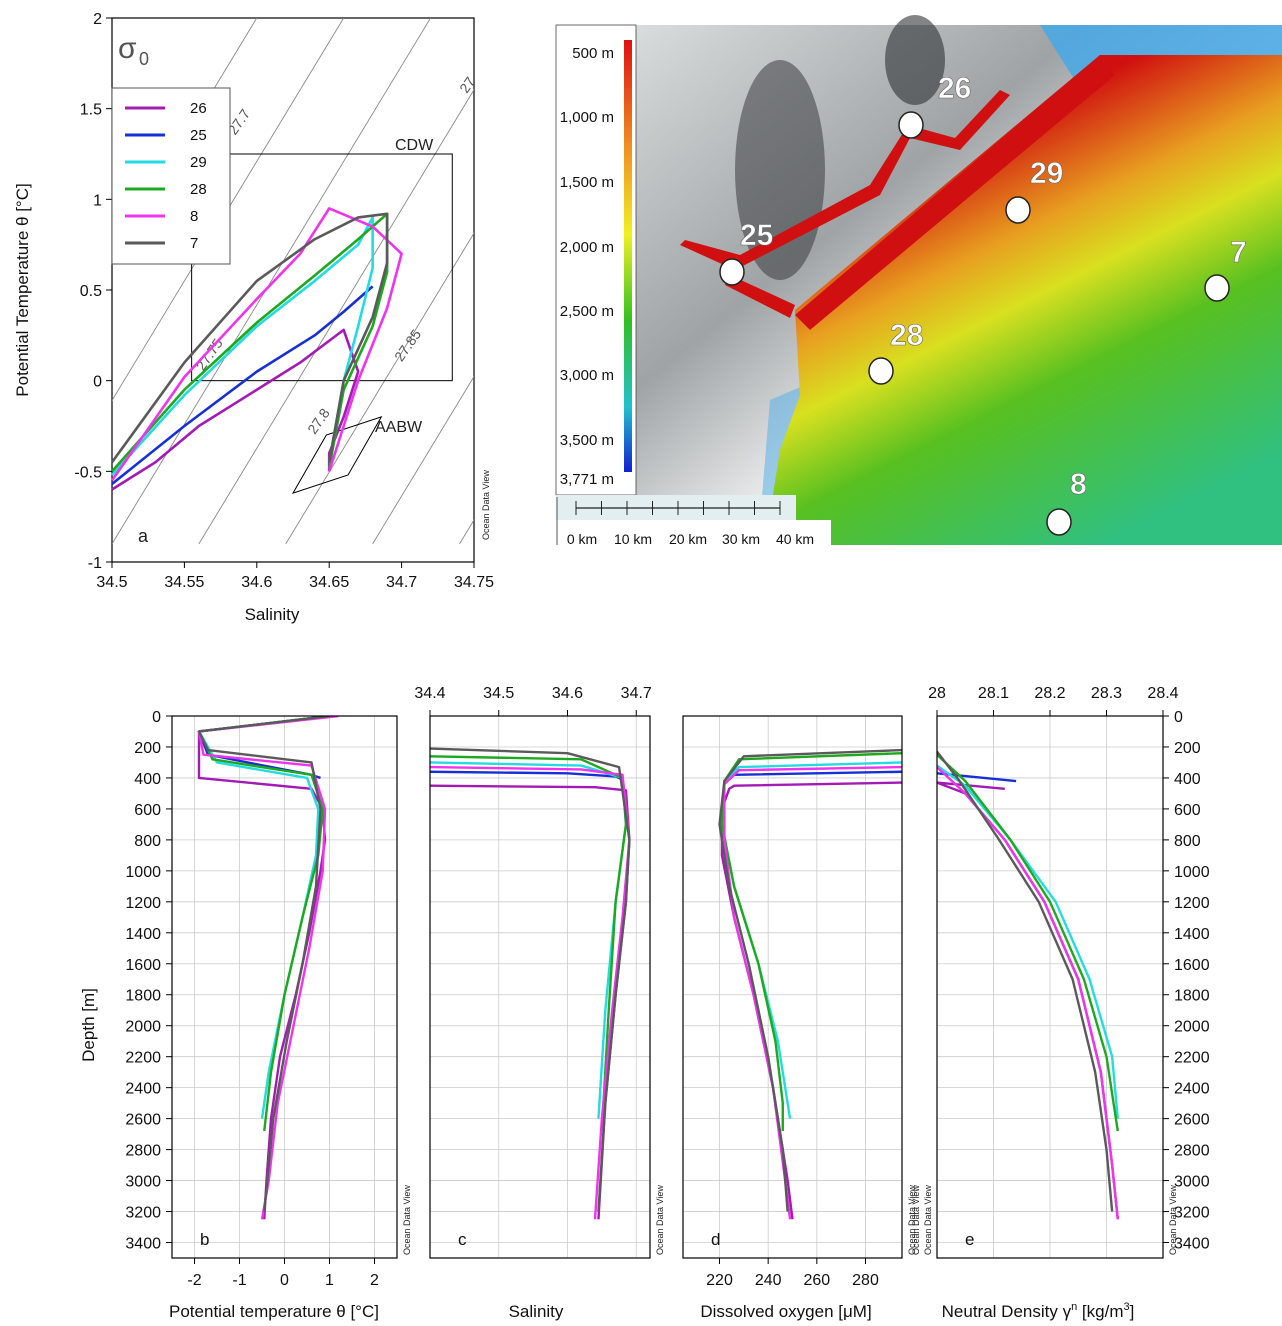 This screenshot has width=1282, height=1326. I want to click on depth-tick-label-left: 1800, so click(143, 996).